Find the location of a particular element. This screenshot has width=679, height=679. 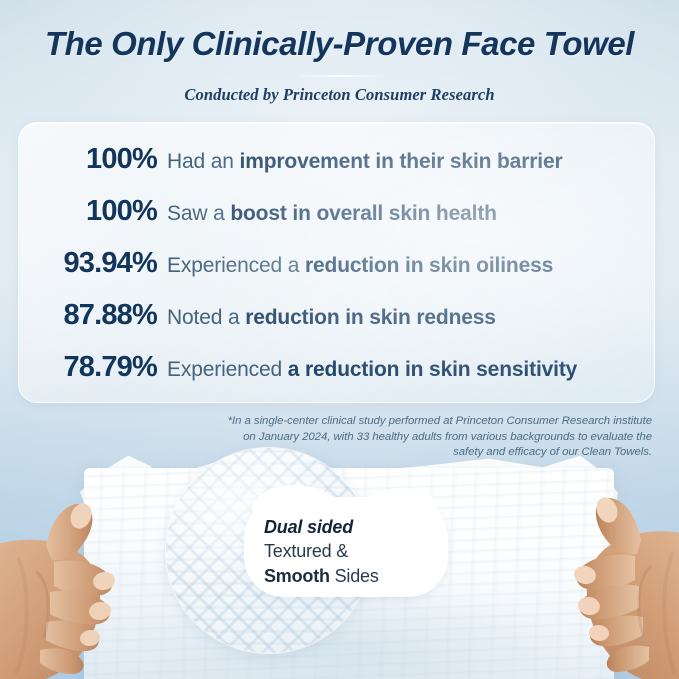

stat-lead: Noted a is located at coordinates (206, 317).